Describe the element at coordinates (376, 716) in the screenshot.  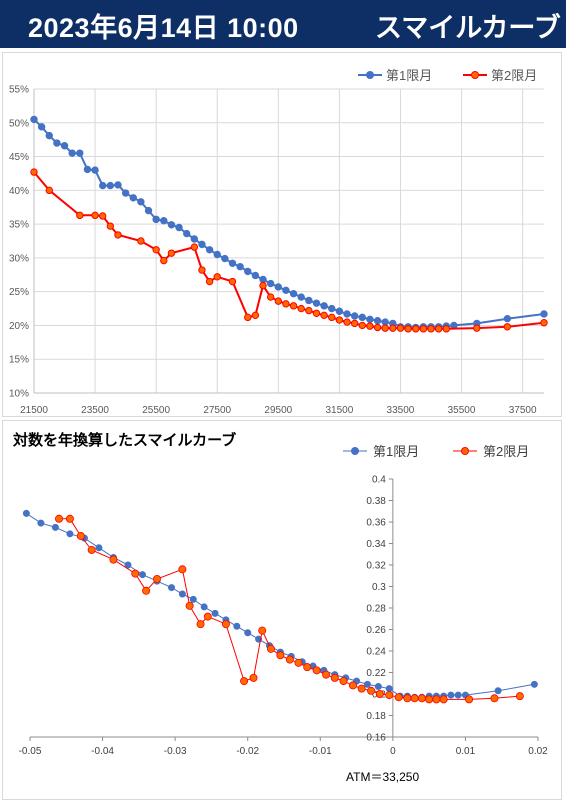
I see `y-tick-label: 0.18` at that location.